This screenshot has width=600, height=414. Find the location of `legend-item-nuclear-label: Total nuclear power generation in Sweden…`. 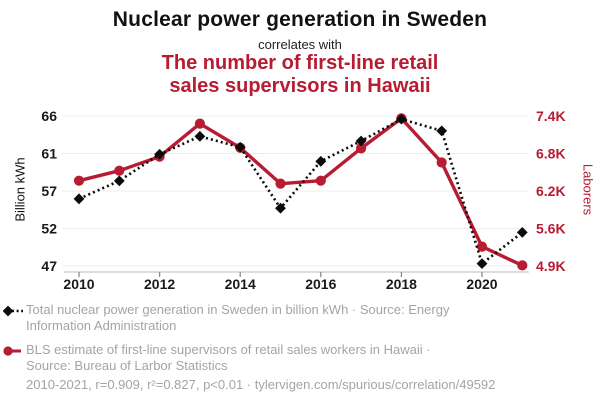

legend-item-nuclear-label: Total nuclear power generation in Sweden… is located at coordinates (238, 317).